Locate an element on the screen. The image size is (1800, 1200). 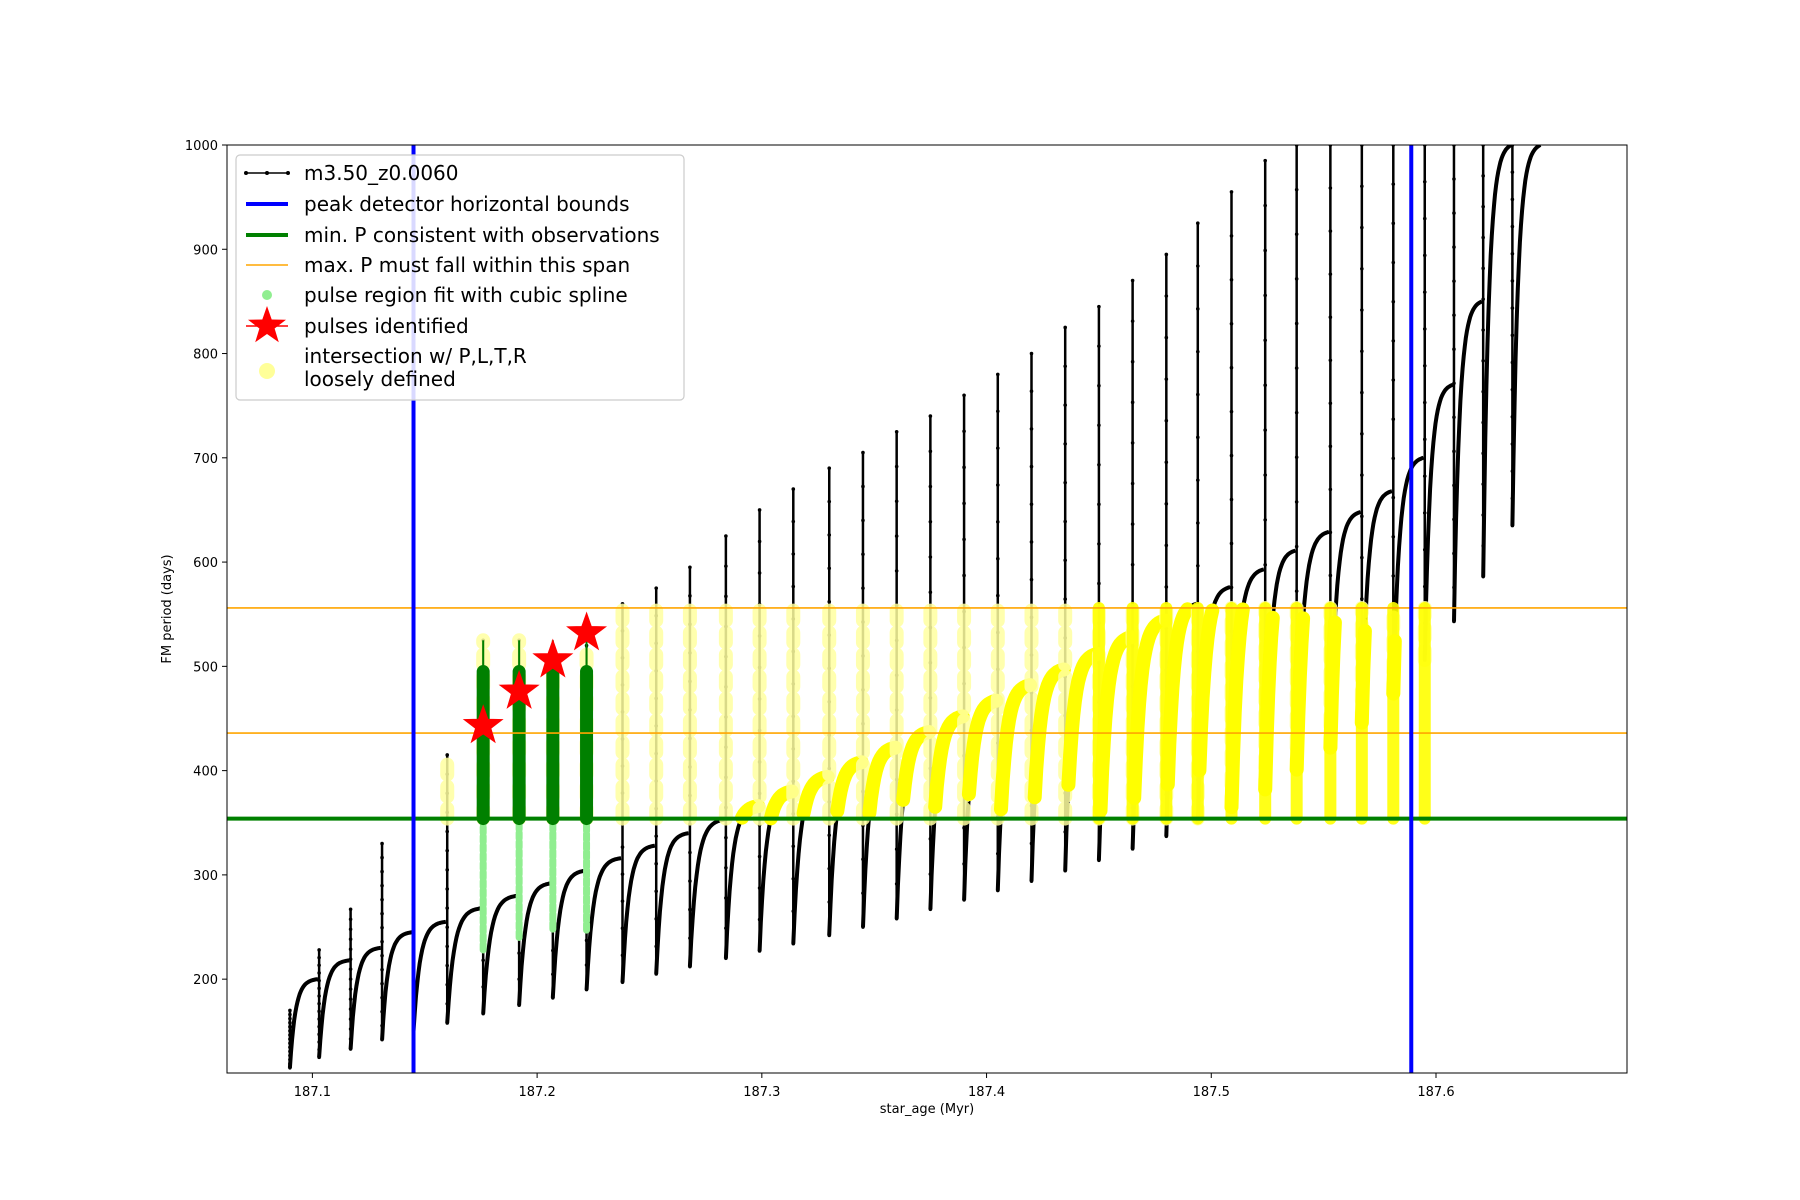
x-tick-label: 187.6 is located at coordinates (1435, 1092).